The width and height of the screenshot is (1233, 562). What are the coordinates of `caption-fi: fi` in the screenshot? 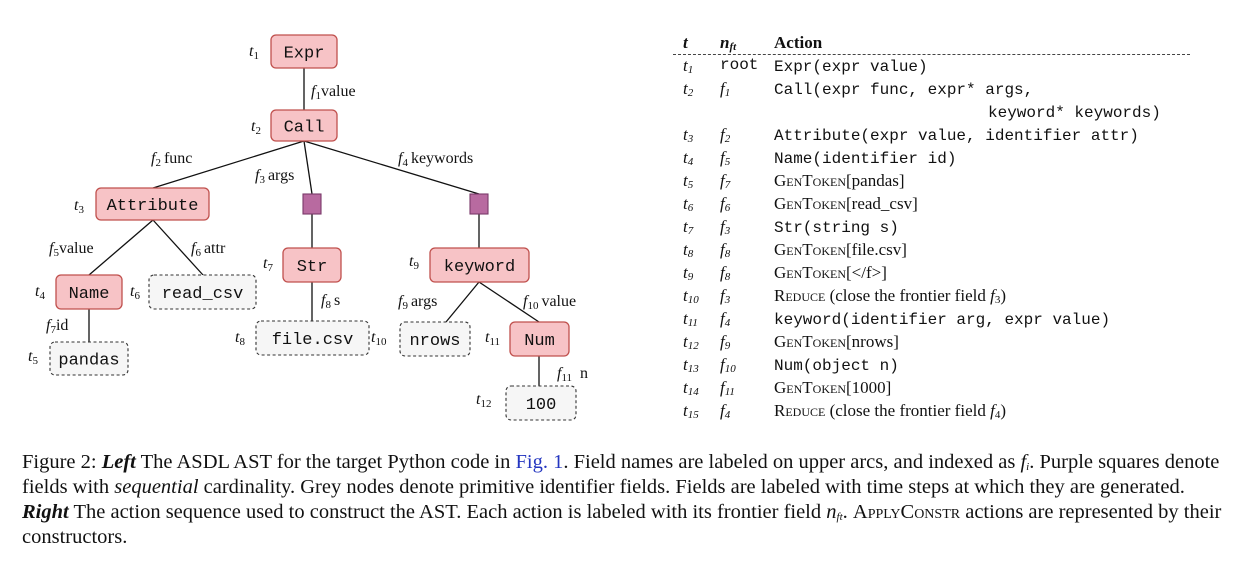 It's located at (1025, 462).